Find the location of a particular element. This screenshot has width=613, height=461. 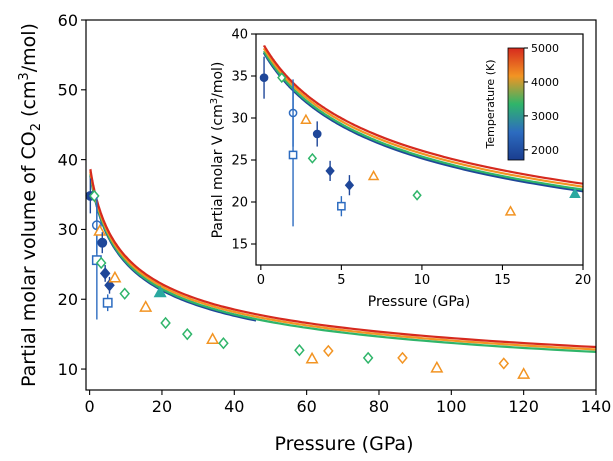

inset-y-tick-label: 30 is located at coordinates (239, 119).